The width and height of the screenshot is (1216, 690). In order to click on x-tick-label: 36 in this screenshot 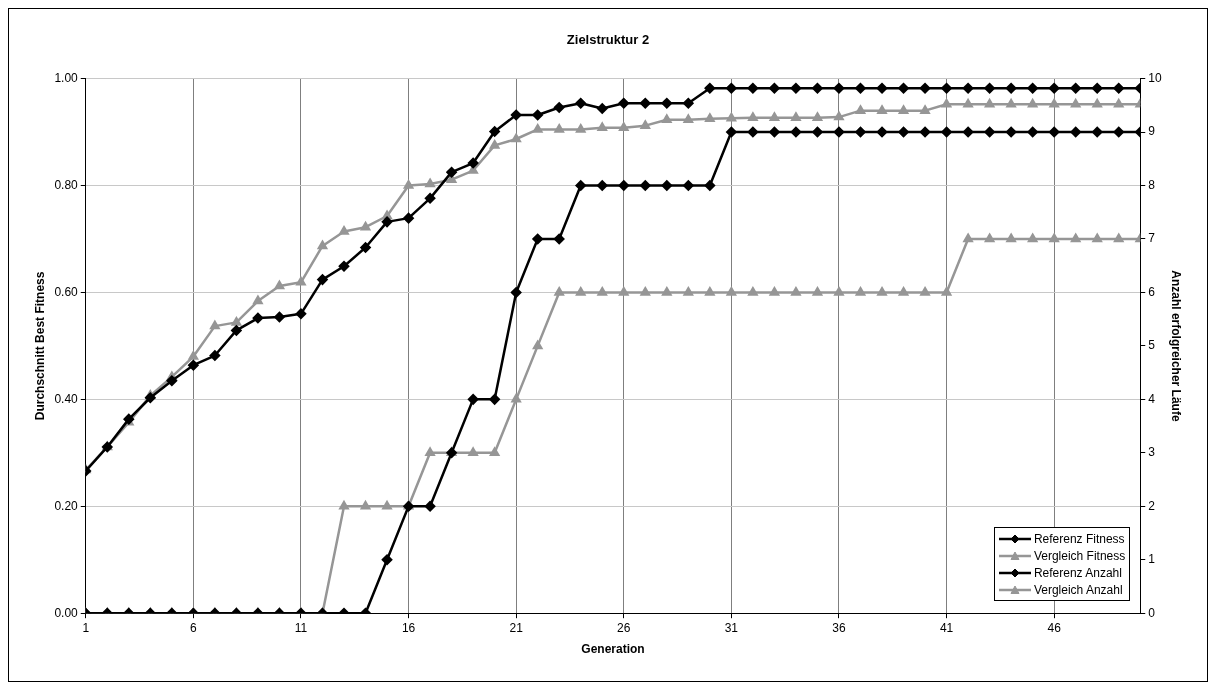, I will do `click(839, 627)`.